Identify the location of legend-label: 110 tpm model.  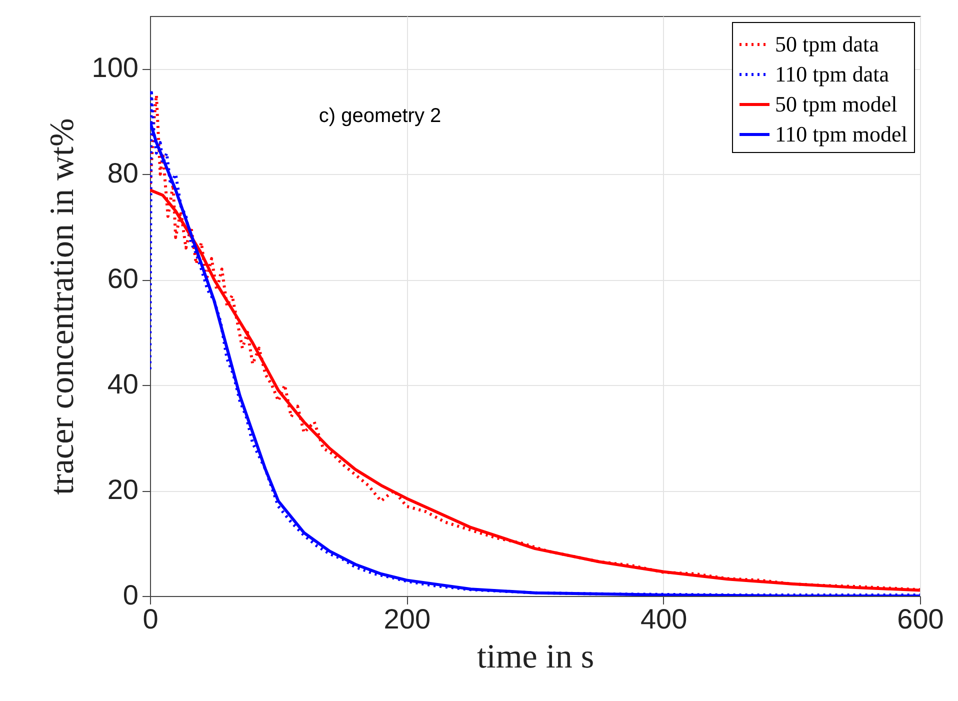
(841, 134).